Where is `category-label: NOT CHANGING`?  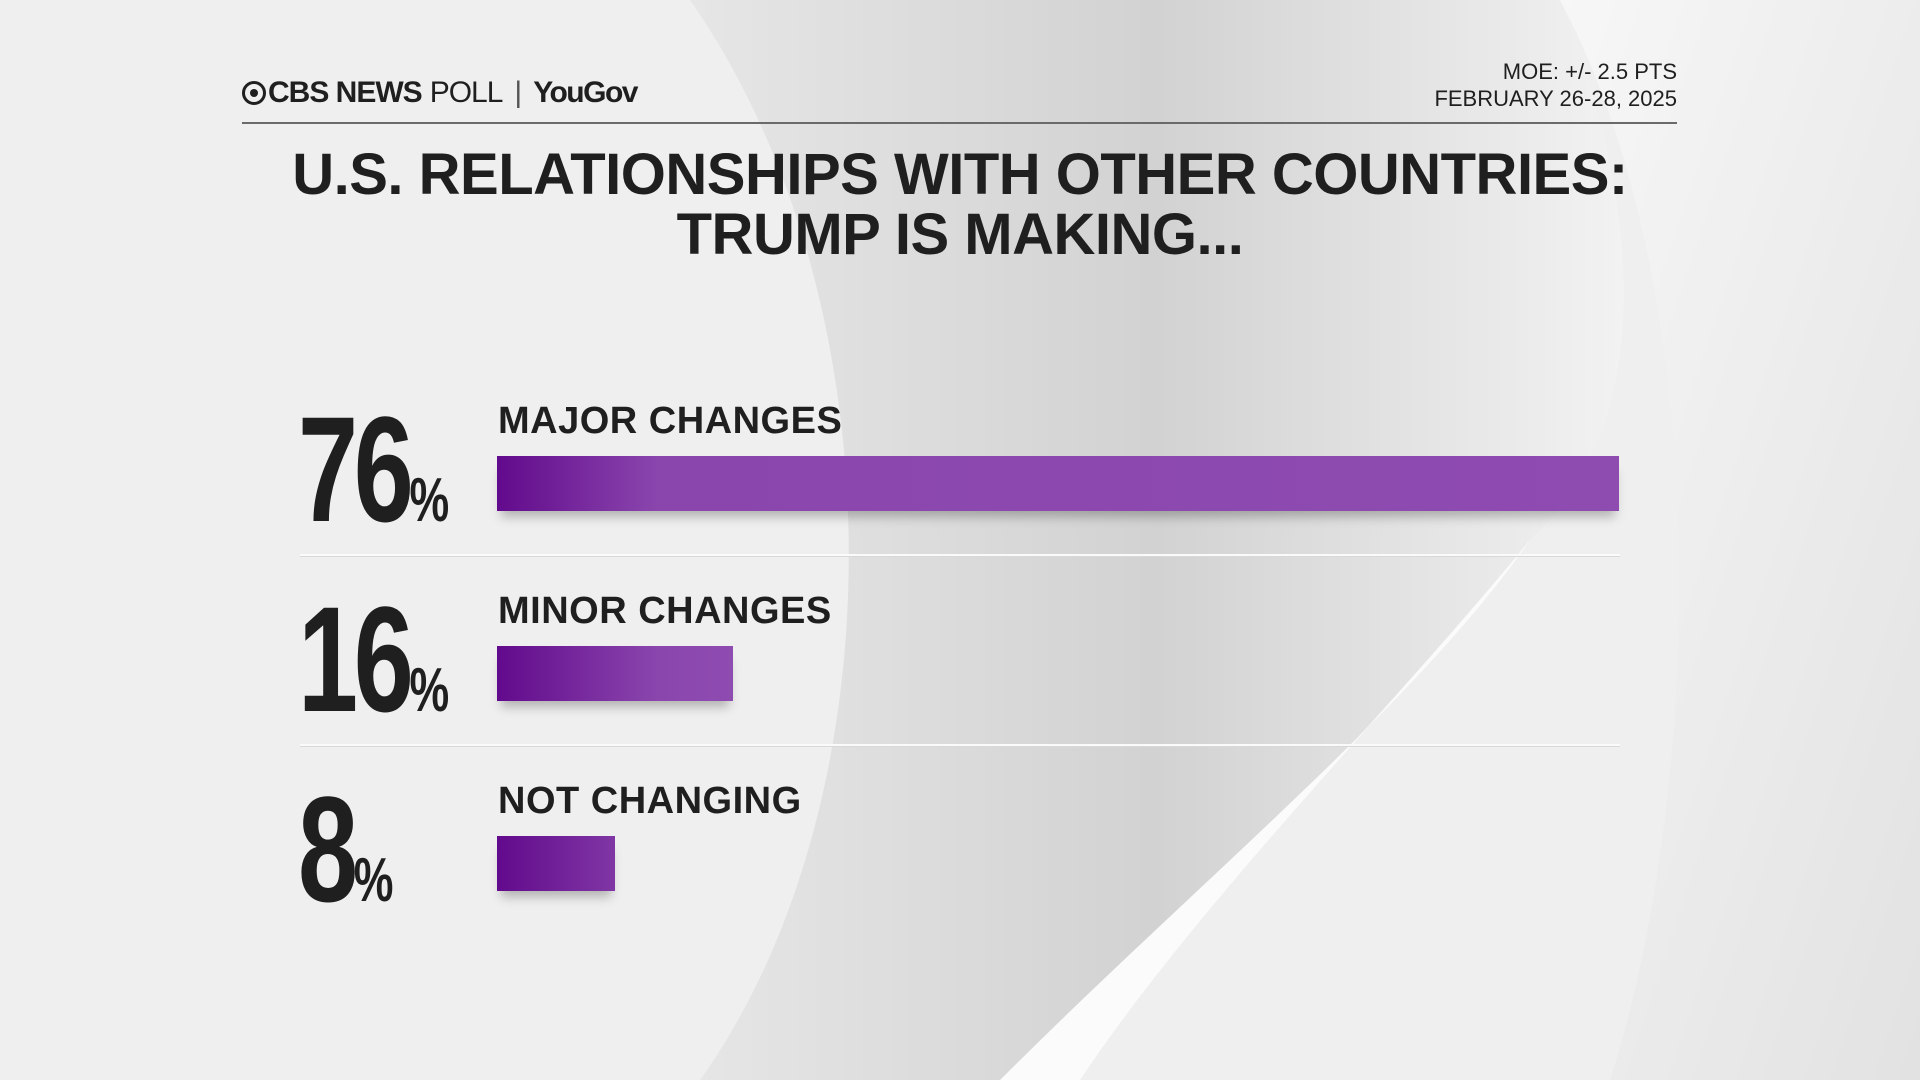
category-label: NOT CHANGING is located at coordinates (650, 801).